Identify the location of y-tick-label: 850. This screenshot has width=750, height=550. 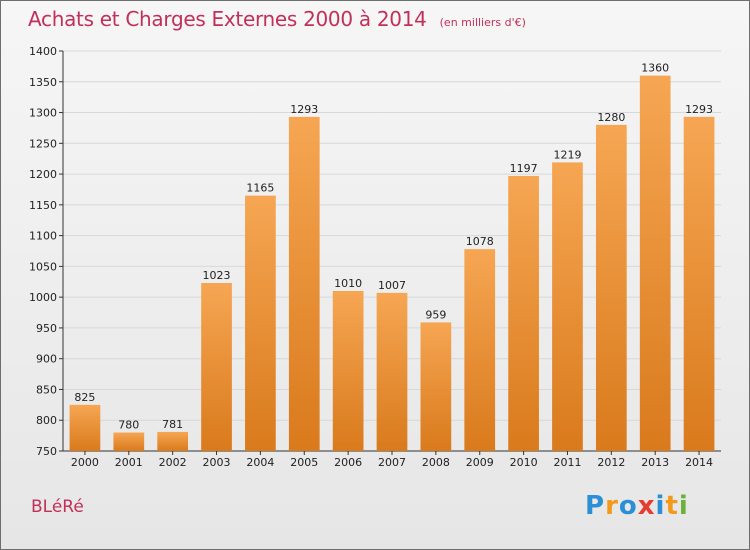
(46, 389).